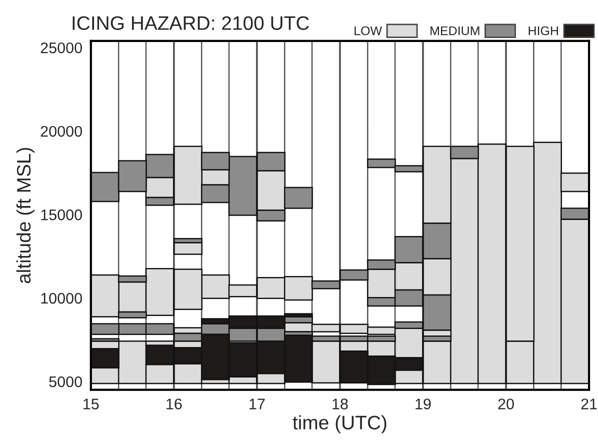  What do you see at coordinates (589, 404) in the screenshot?
I see `x-tick-label: 21` at bounding box center [589, 404].